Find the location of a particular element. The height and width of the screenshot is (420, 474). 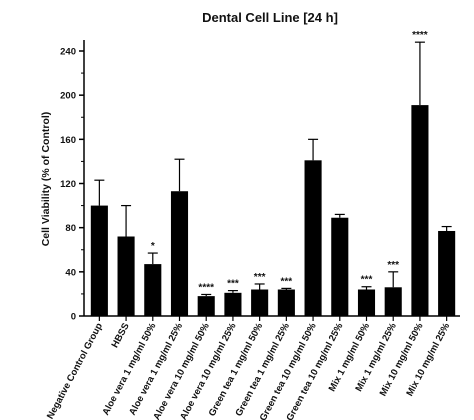

y-tick-label: 40 is located at coordinates (70, 272).